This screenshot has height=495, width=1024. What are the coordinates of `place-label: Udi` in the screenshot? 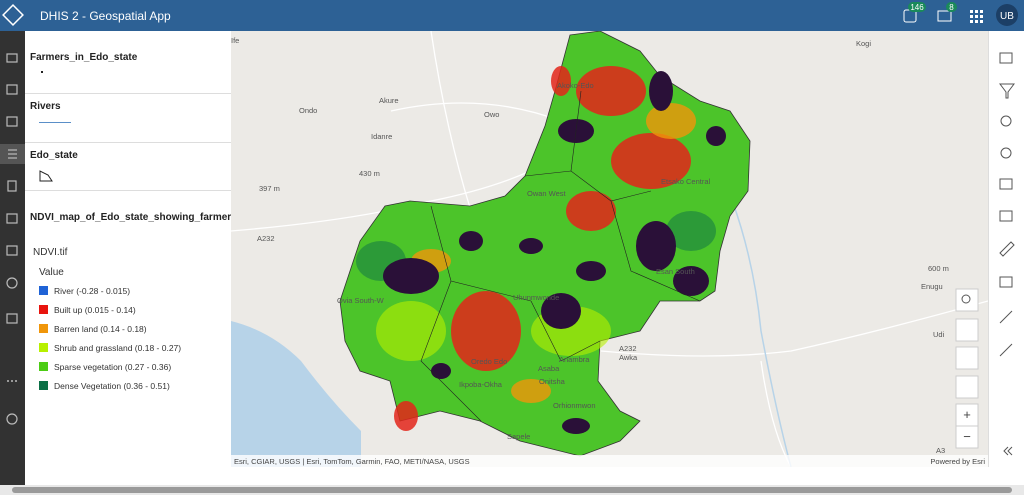 It's located at (939, 334).